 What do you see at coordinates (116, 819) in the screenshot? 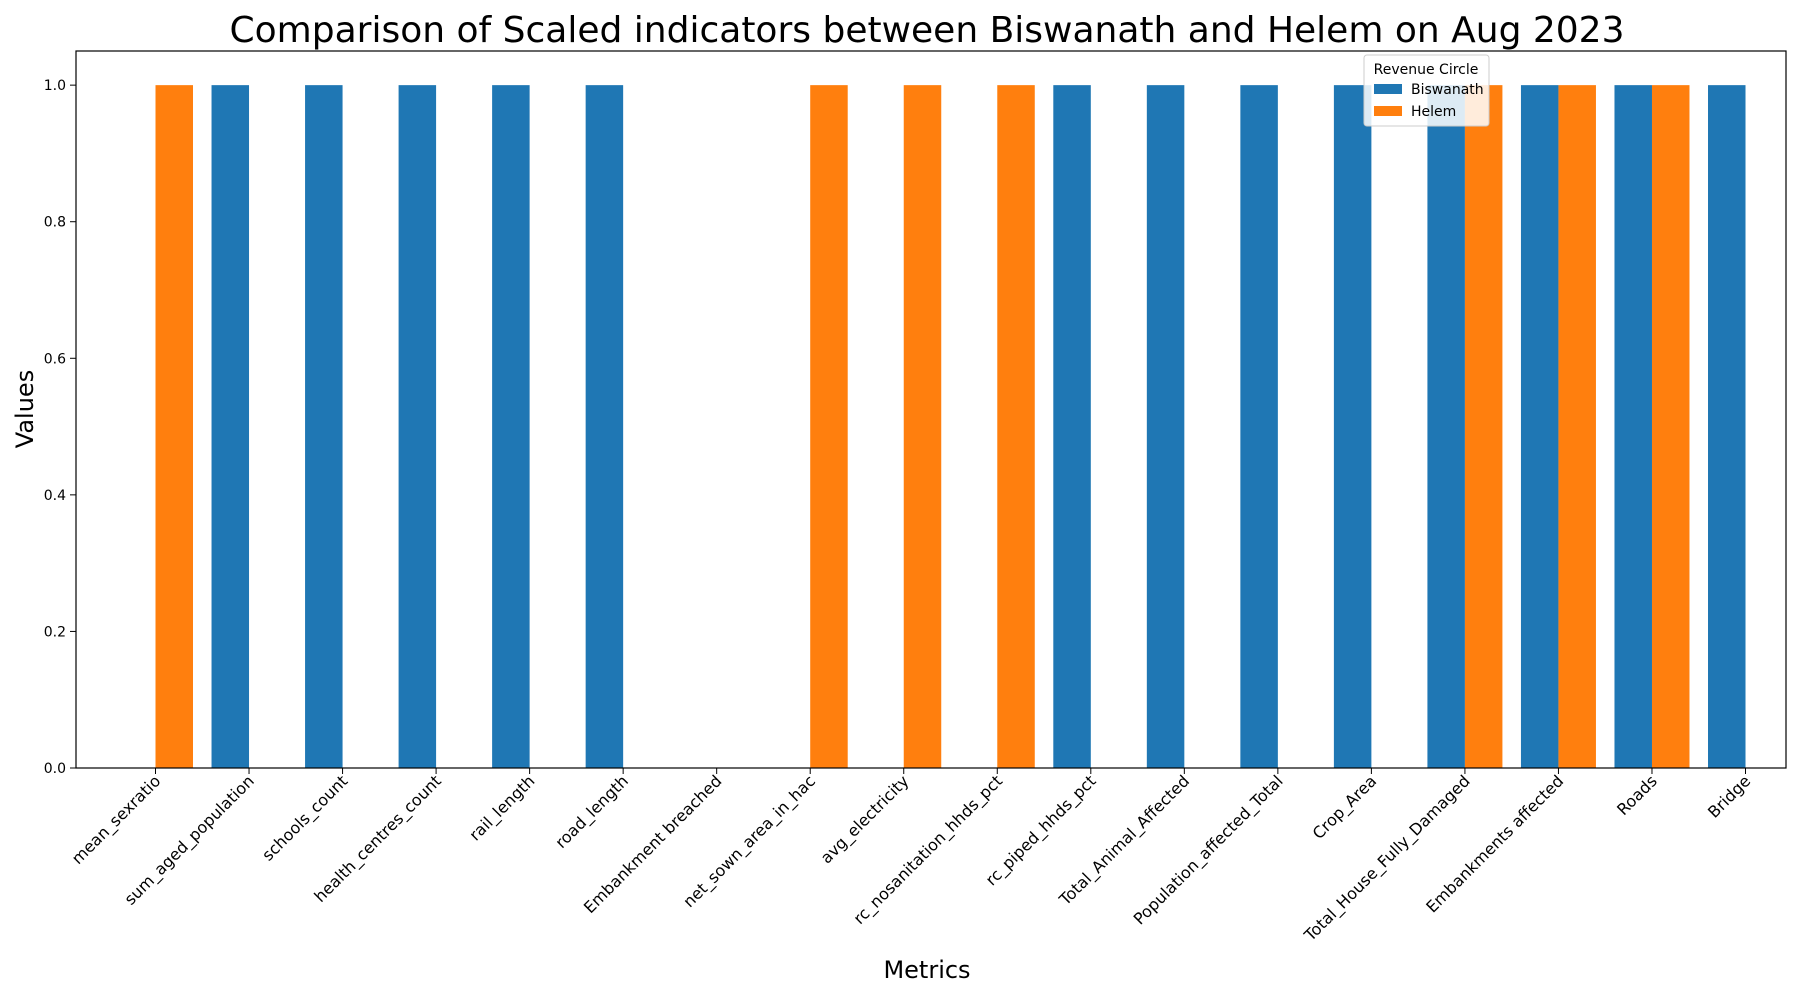
I see `x-tick-label: mean_sexratio` at bounding box center [116, 819].